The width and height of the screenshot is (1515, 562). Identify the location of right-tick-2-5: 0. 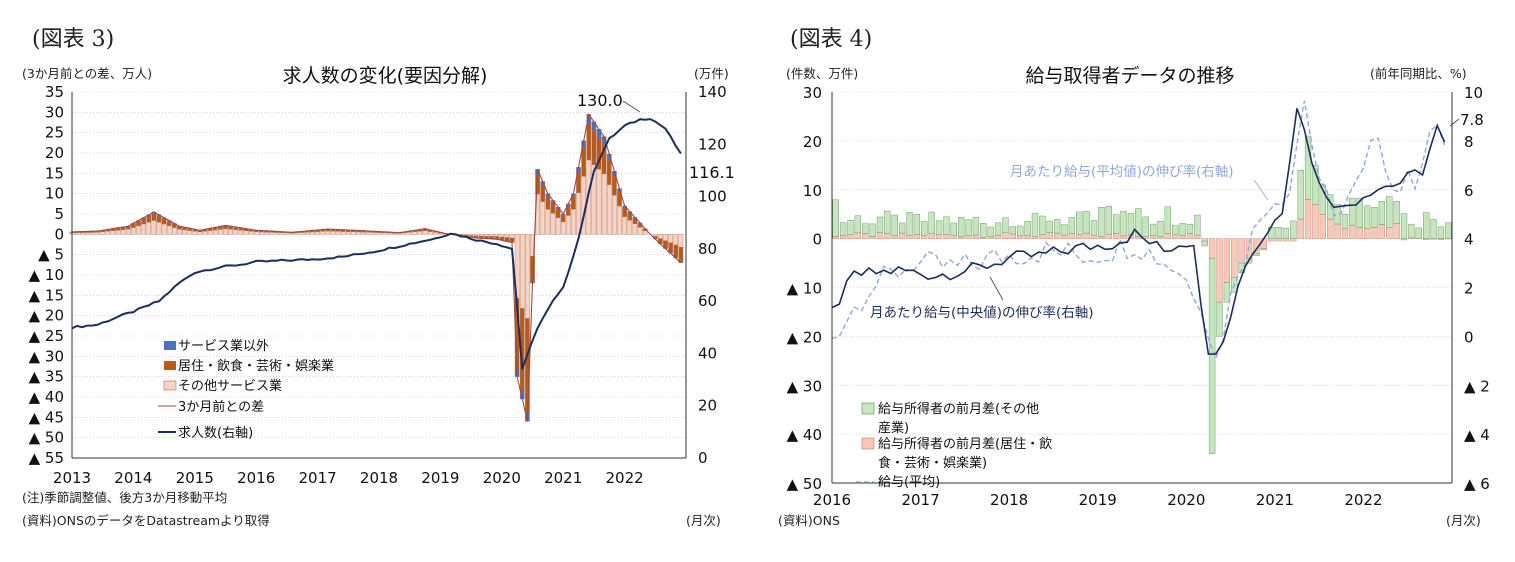
(1469, 337).